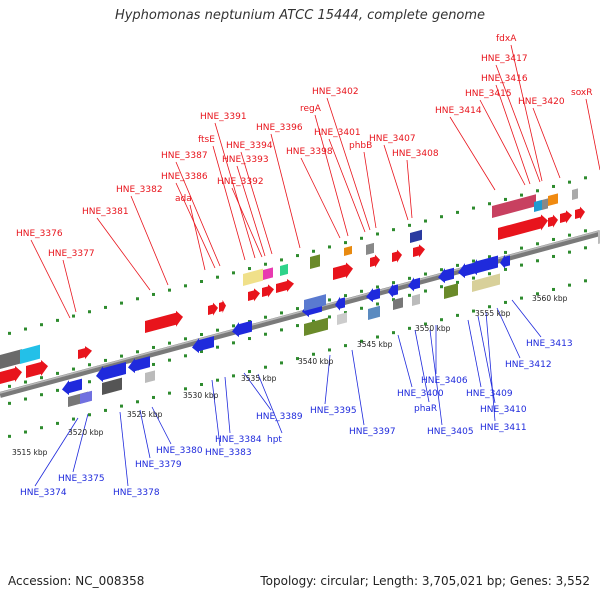 The width and height of the screenshot is (600, 600). I want to click on gene-label-reverse: HNE_3374, so click(43, 493).